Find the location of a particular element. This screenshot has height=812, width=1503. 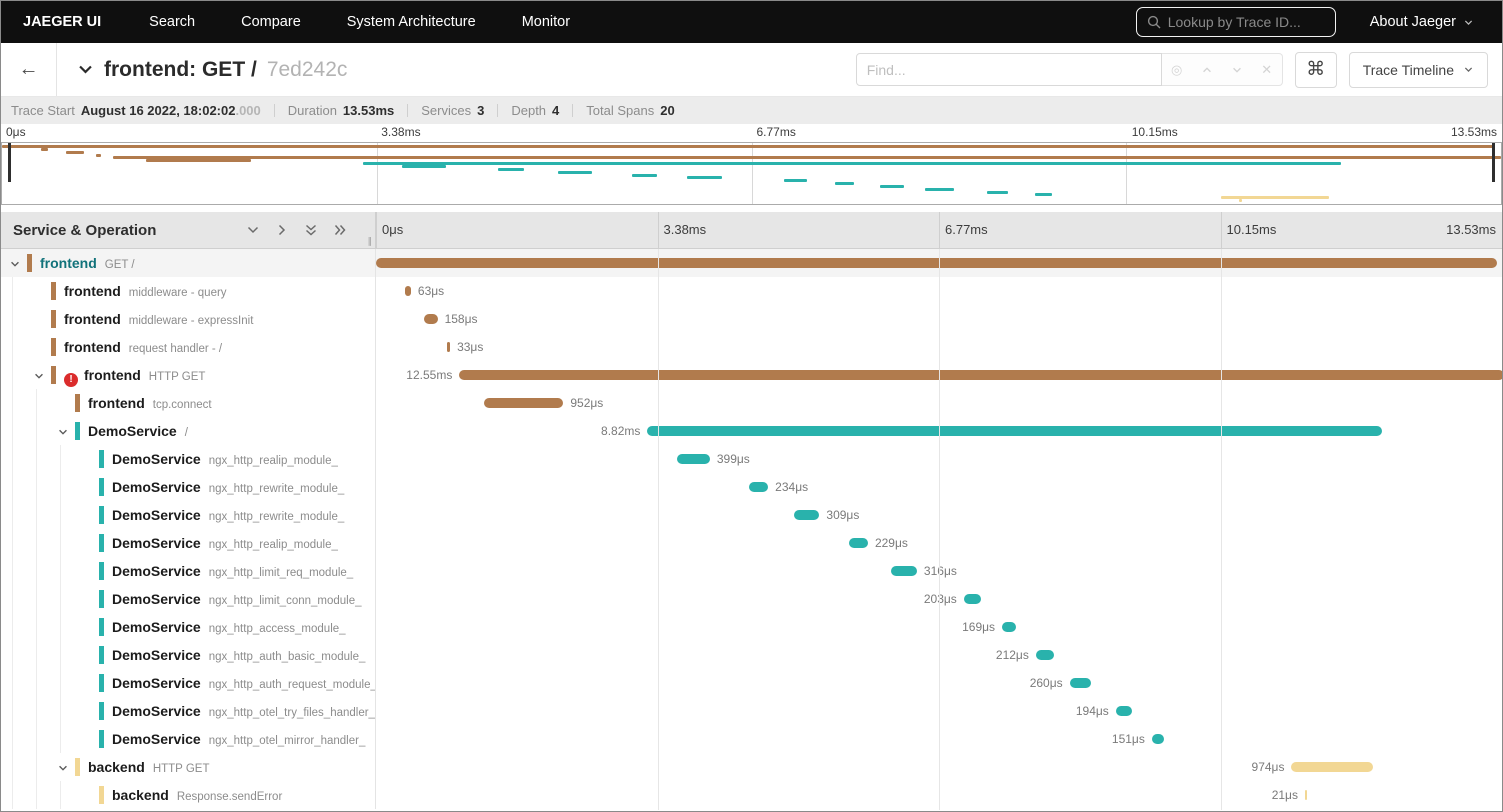

span-row: frontend GET / 13.53ms is located at coordinates (751, 263).